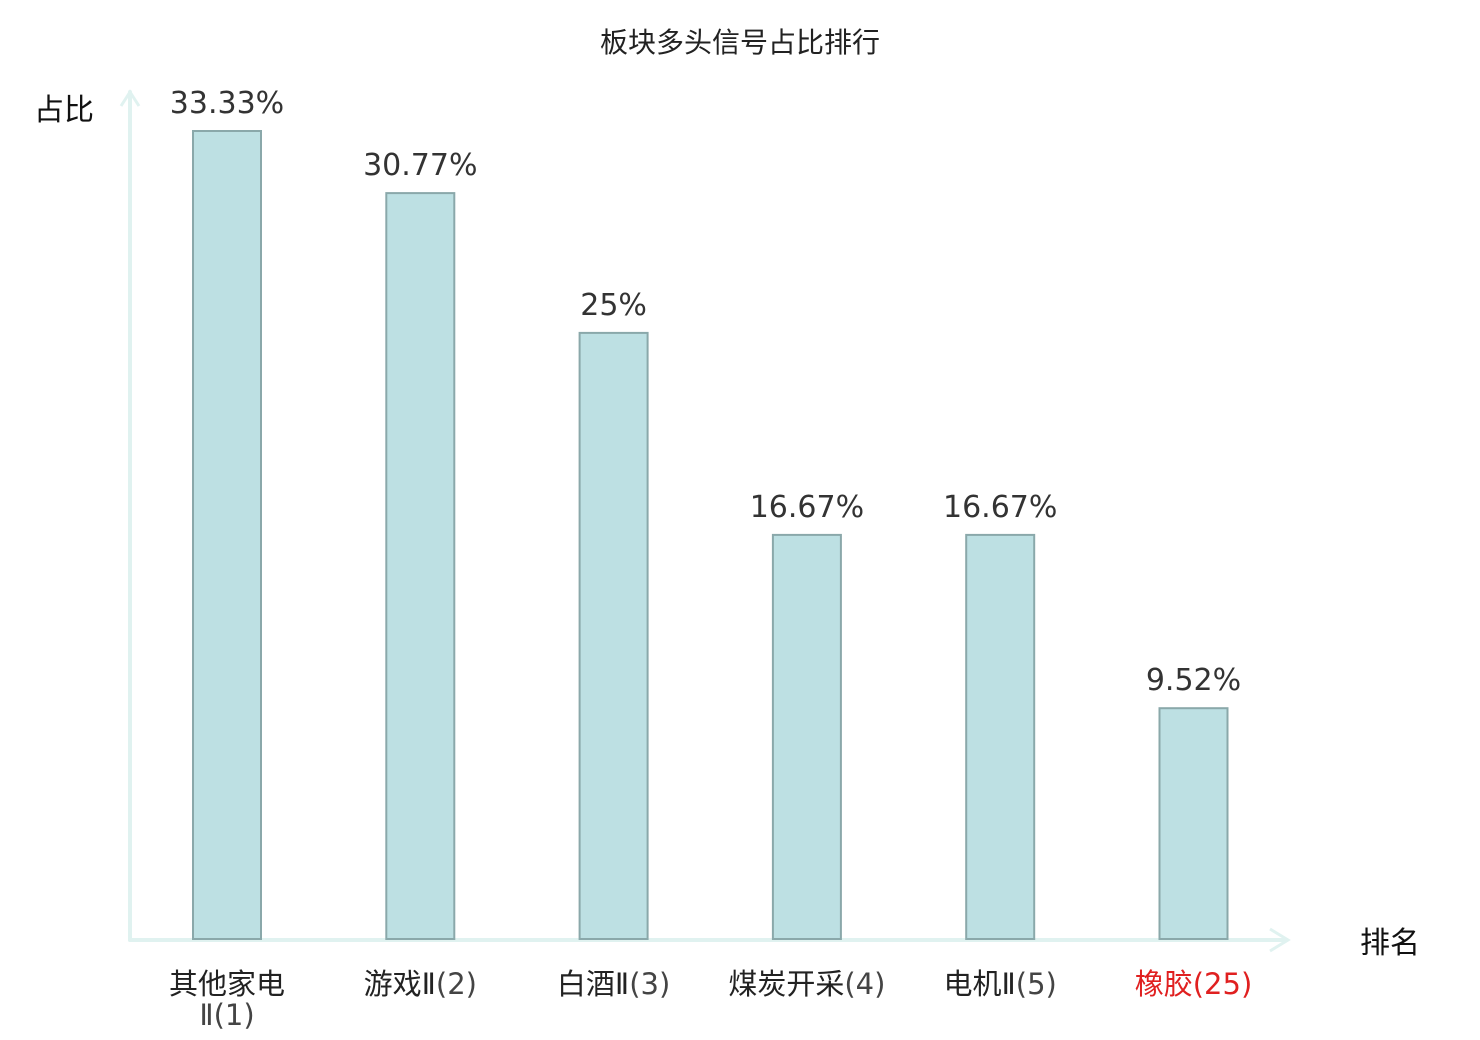  I want to click on category-label-6: 橡胶(25), so click(1194, 984).